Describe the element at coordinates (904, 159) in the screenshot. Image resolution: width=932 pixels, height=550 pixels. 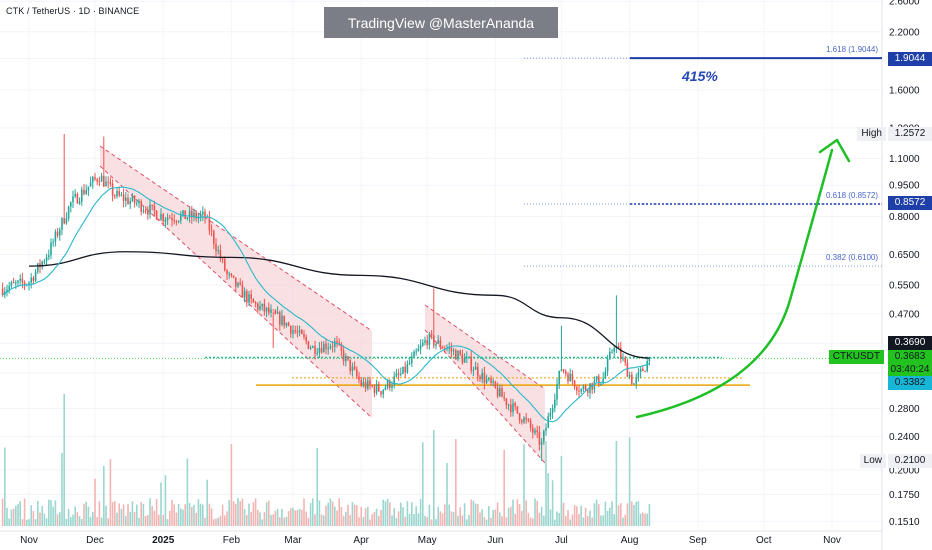
I see `price-tick-label: 1.1000` at that location.